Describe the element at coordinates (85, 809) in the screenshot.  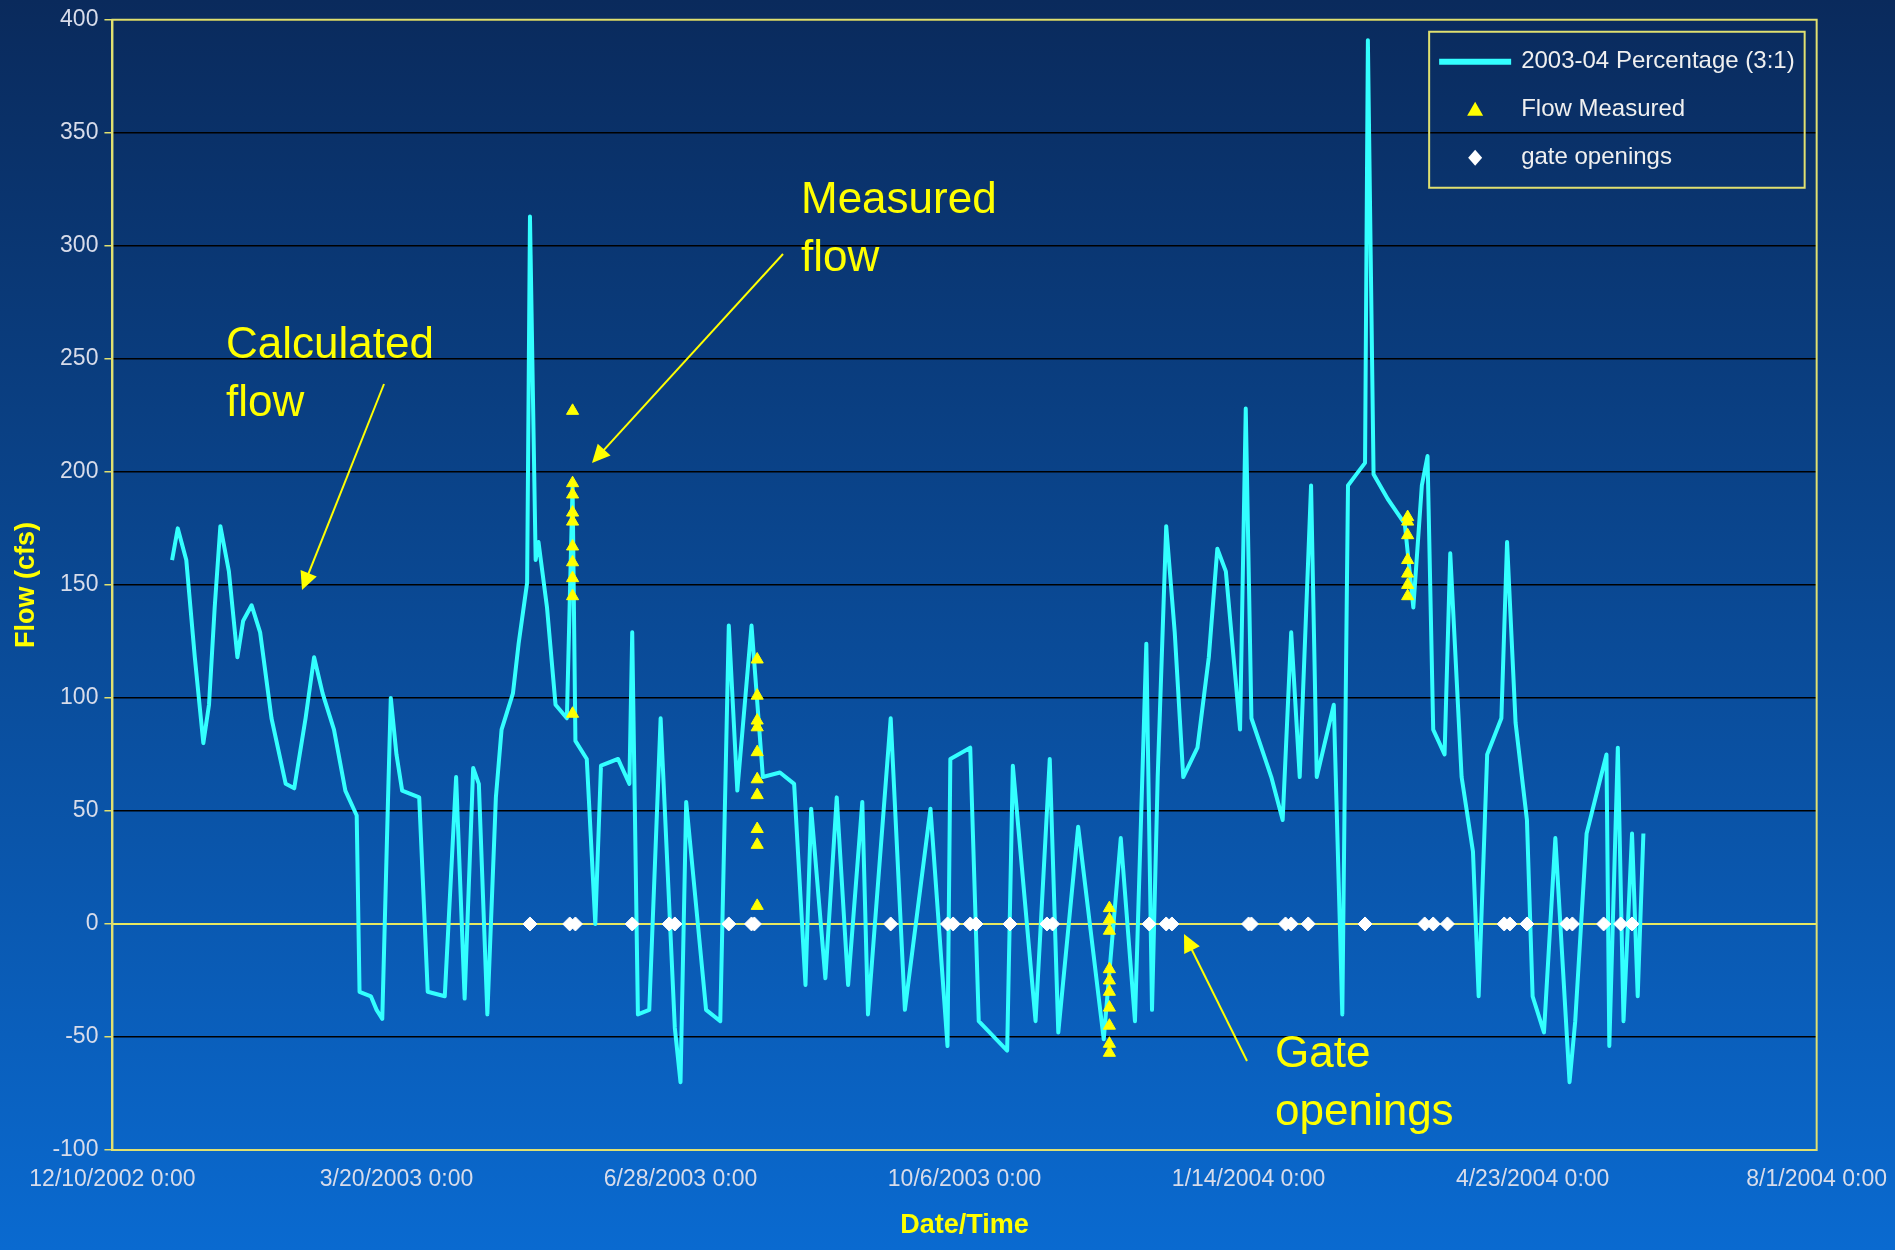
I see `y-tick-label: 50` at that location.